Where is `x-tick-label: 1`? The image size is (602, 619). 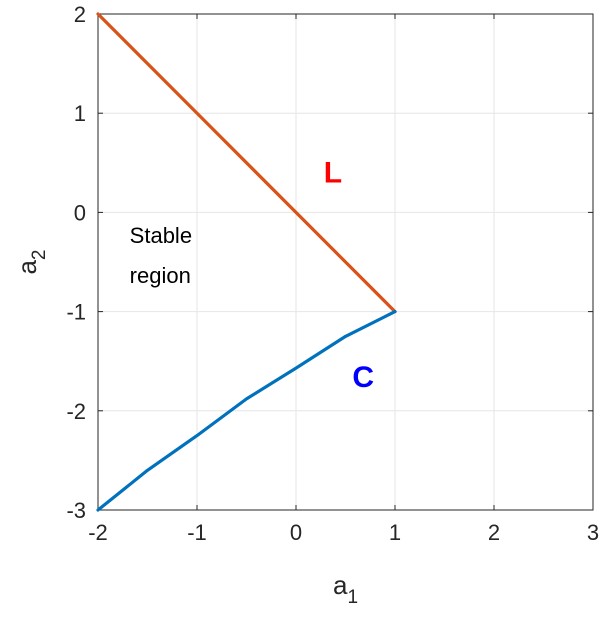 x-tick-label: 1 is located at coordinates (395, 532).